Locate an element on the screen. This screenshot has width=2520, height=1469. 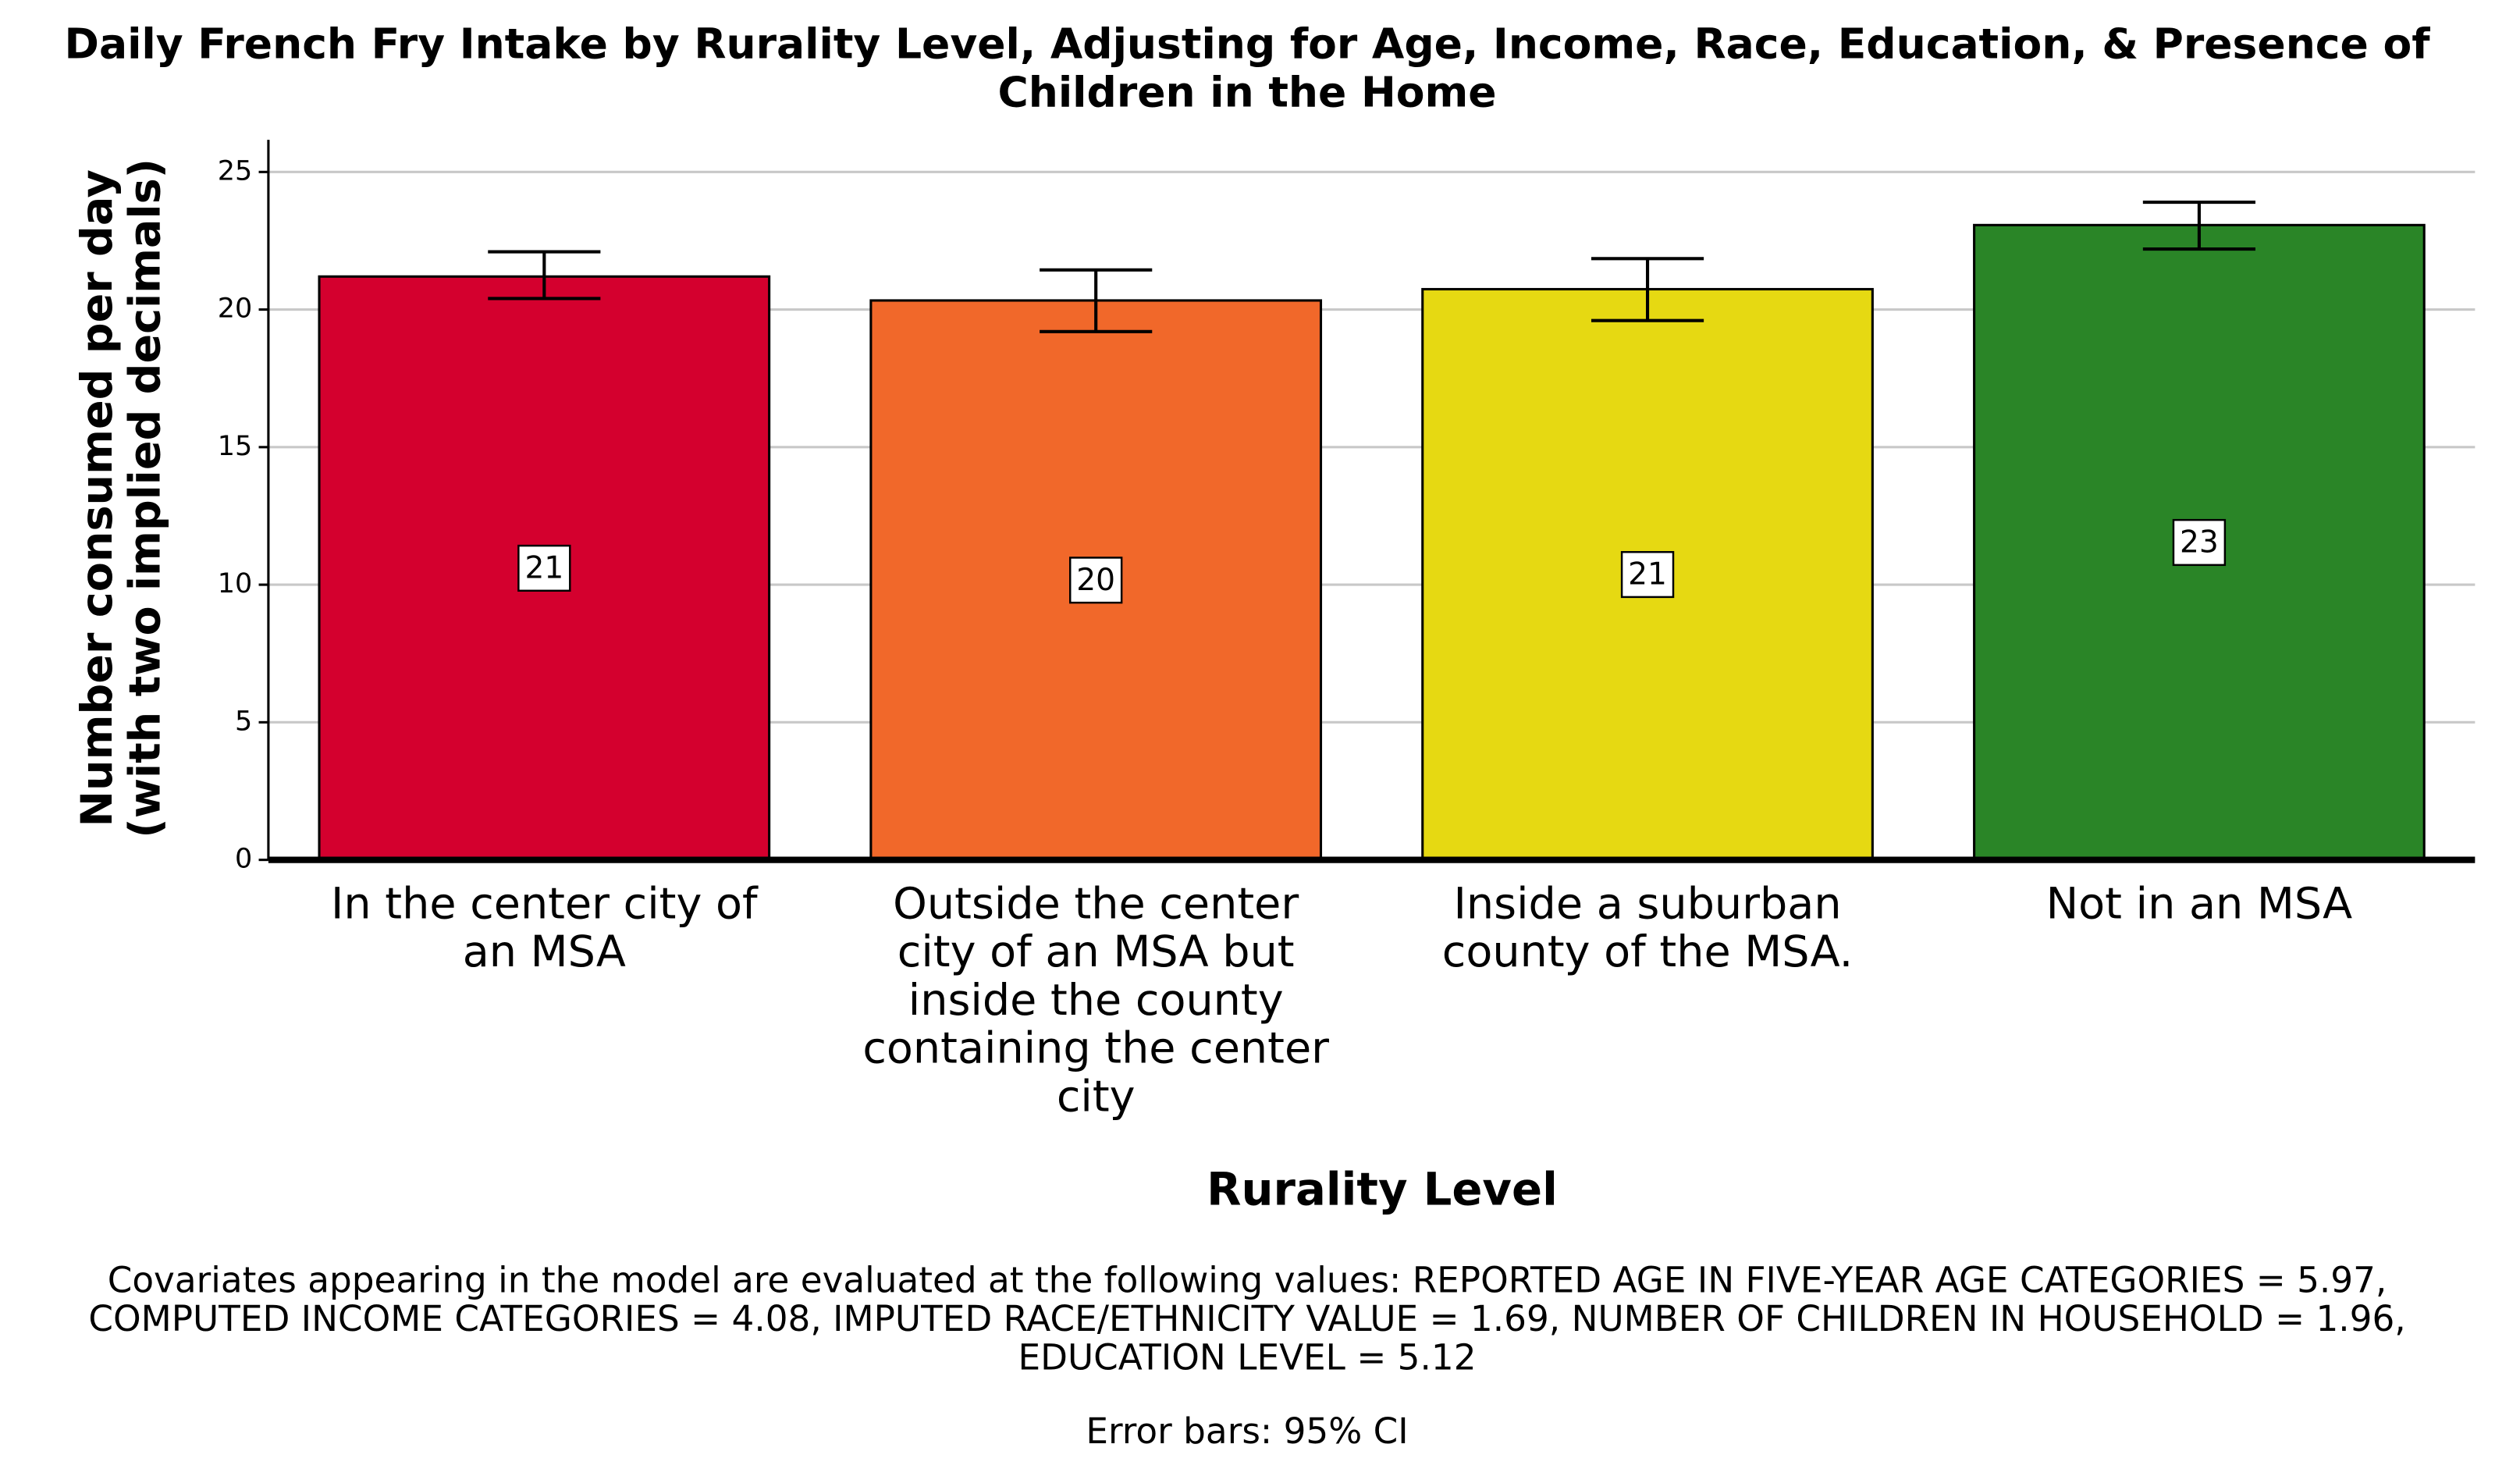
y-tick-label: 25 is located at coordinates (235, 171).